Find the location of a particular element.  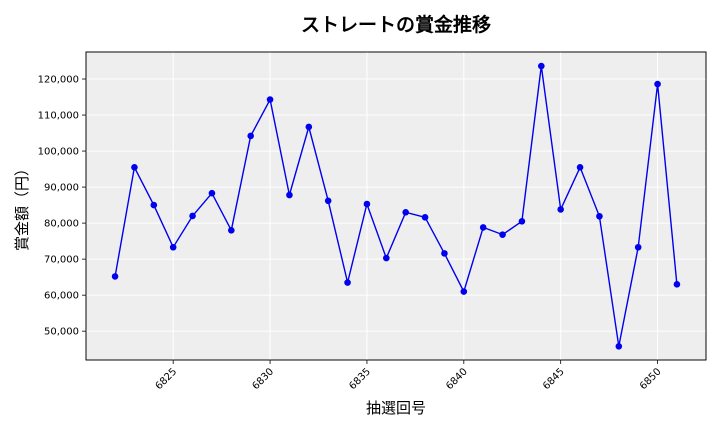

y-tick-label: 90,000 is located at coordinates (61, 188).